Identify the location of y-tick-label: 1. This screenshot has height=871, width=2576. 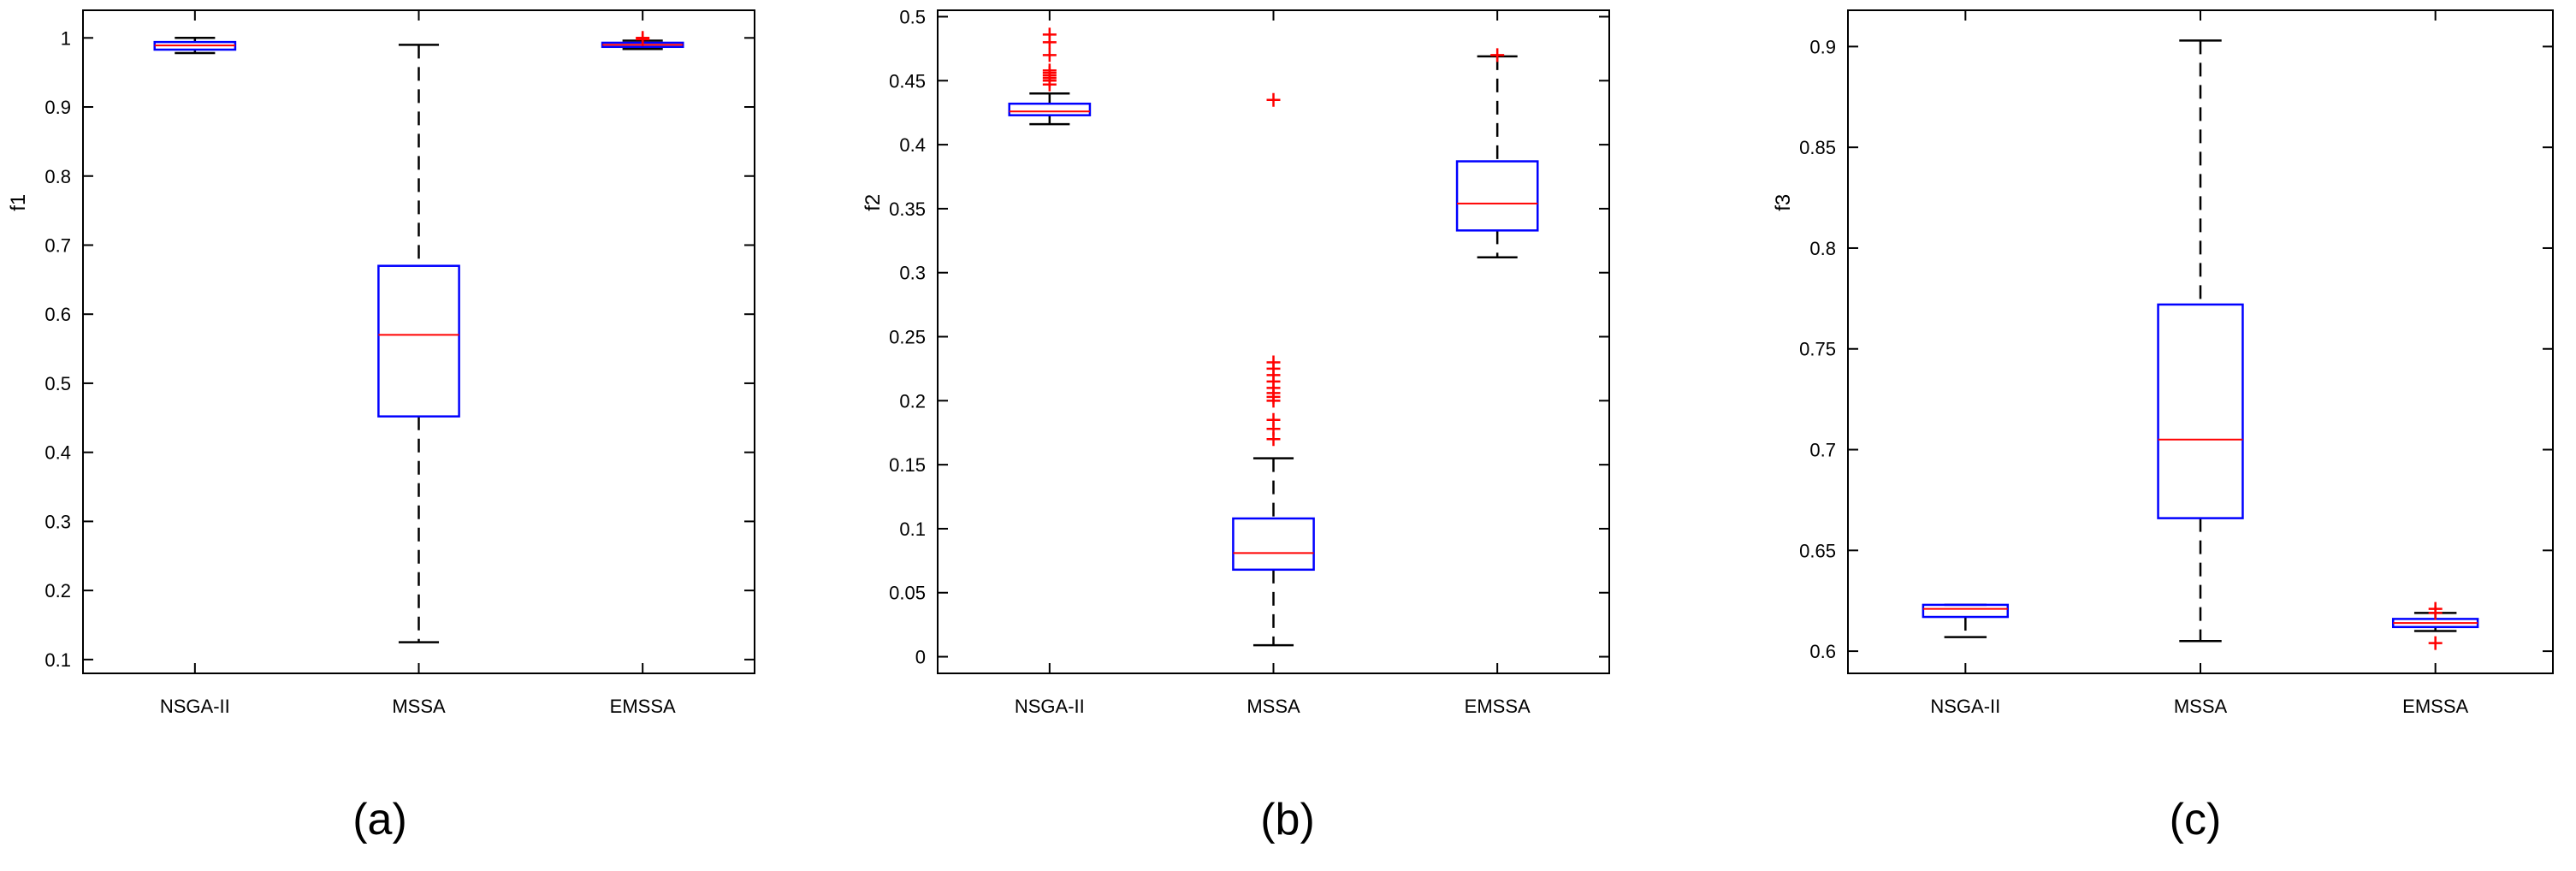
(66, 38).